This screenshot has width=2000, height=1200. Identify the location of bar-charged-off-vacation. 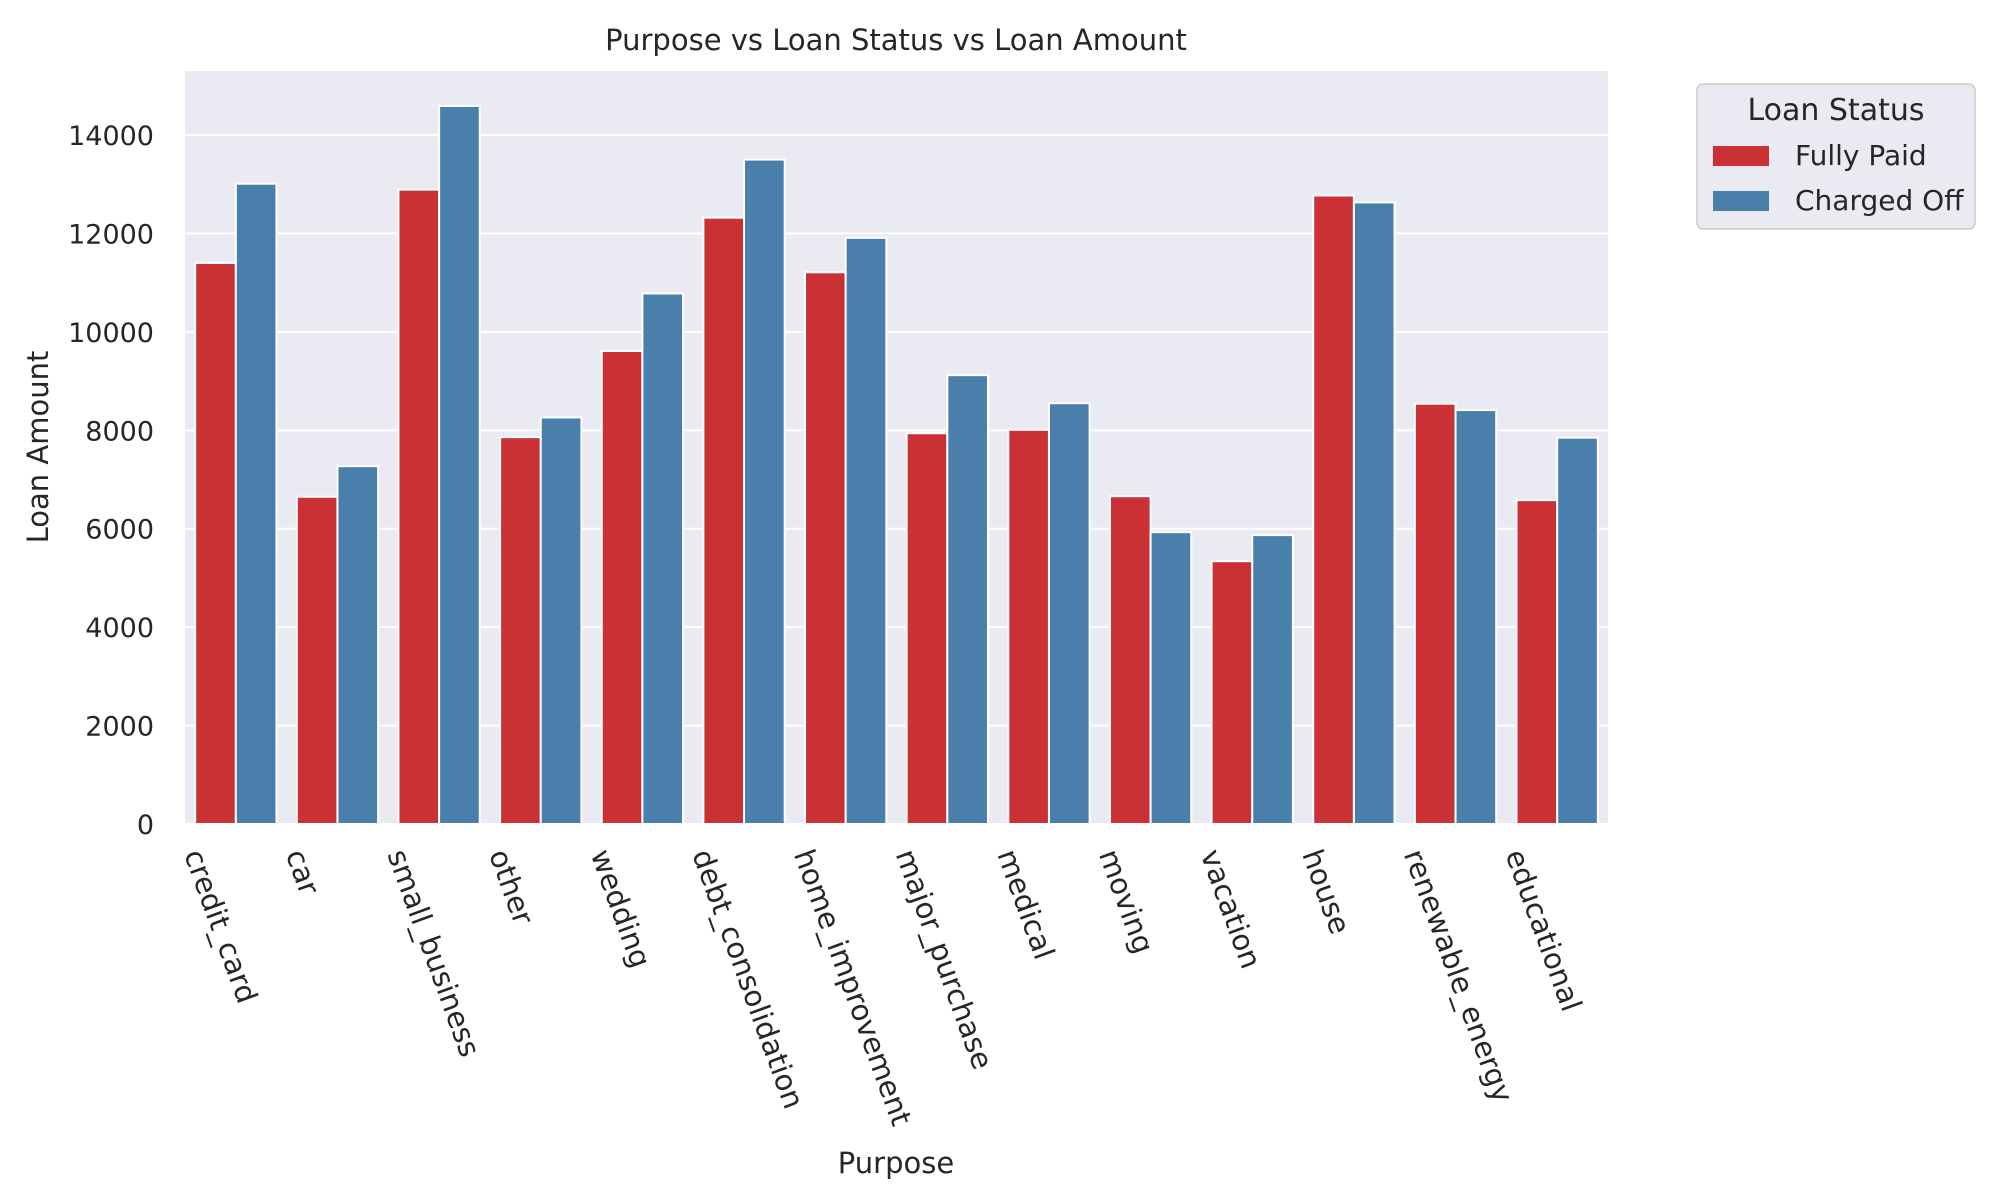
(1272, 680).